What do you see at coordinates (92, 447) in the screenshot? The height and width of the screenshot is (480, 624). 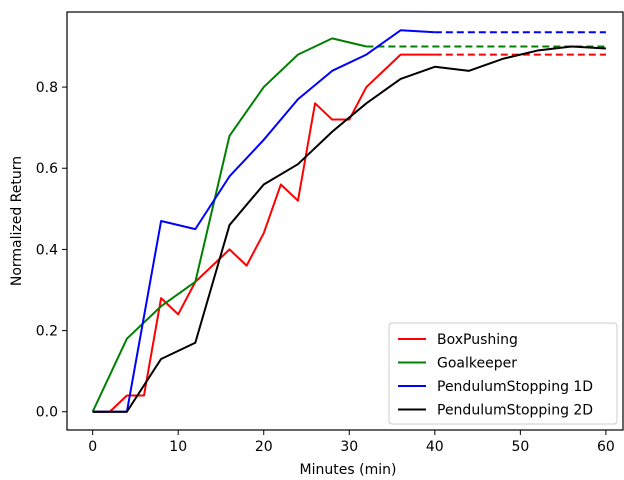 I see `x-tick-label: 0` at bounding box center [92, 447].